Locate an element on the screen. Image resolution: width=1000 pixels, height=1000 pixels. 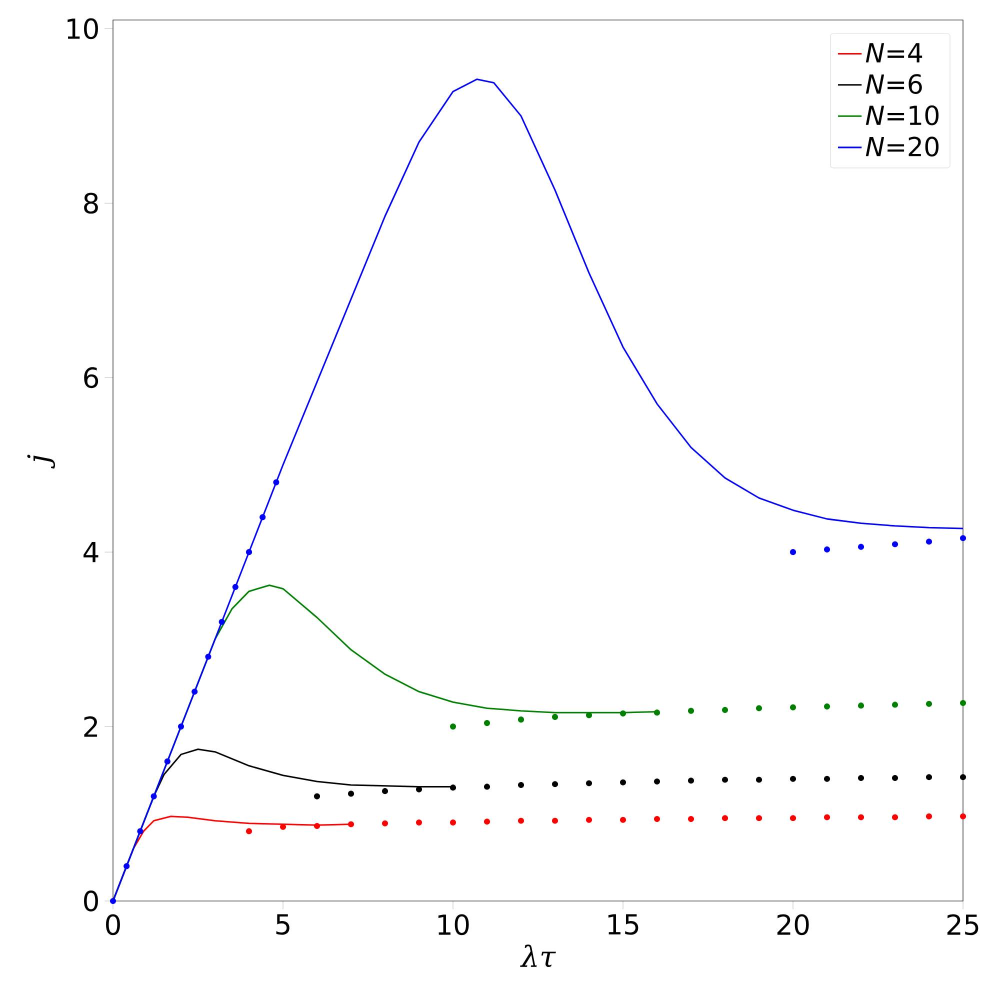
legend-label: N=20 is located at coordinates (902, 146).